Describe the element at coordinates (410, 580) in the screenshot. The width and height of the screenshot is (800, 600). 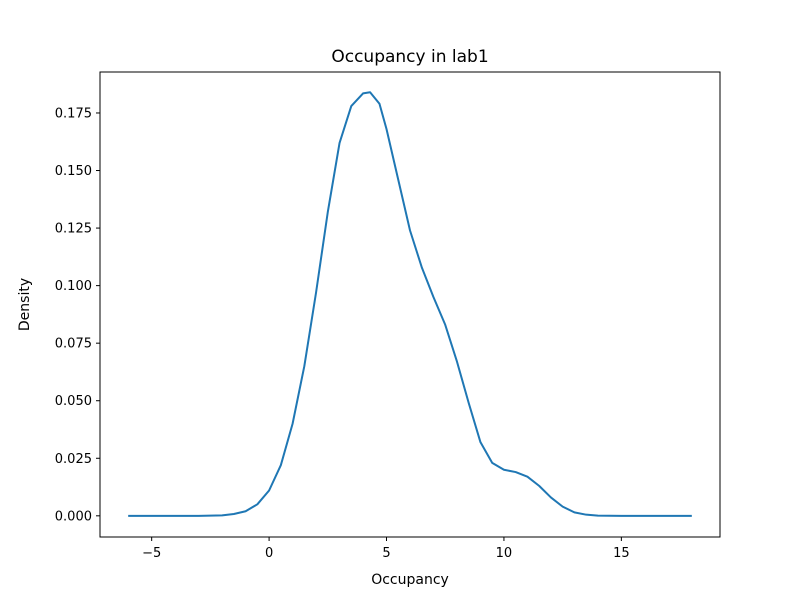
I see `x-axis-title: Occupancy` at that location.